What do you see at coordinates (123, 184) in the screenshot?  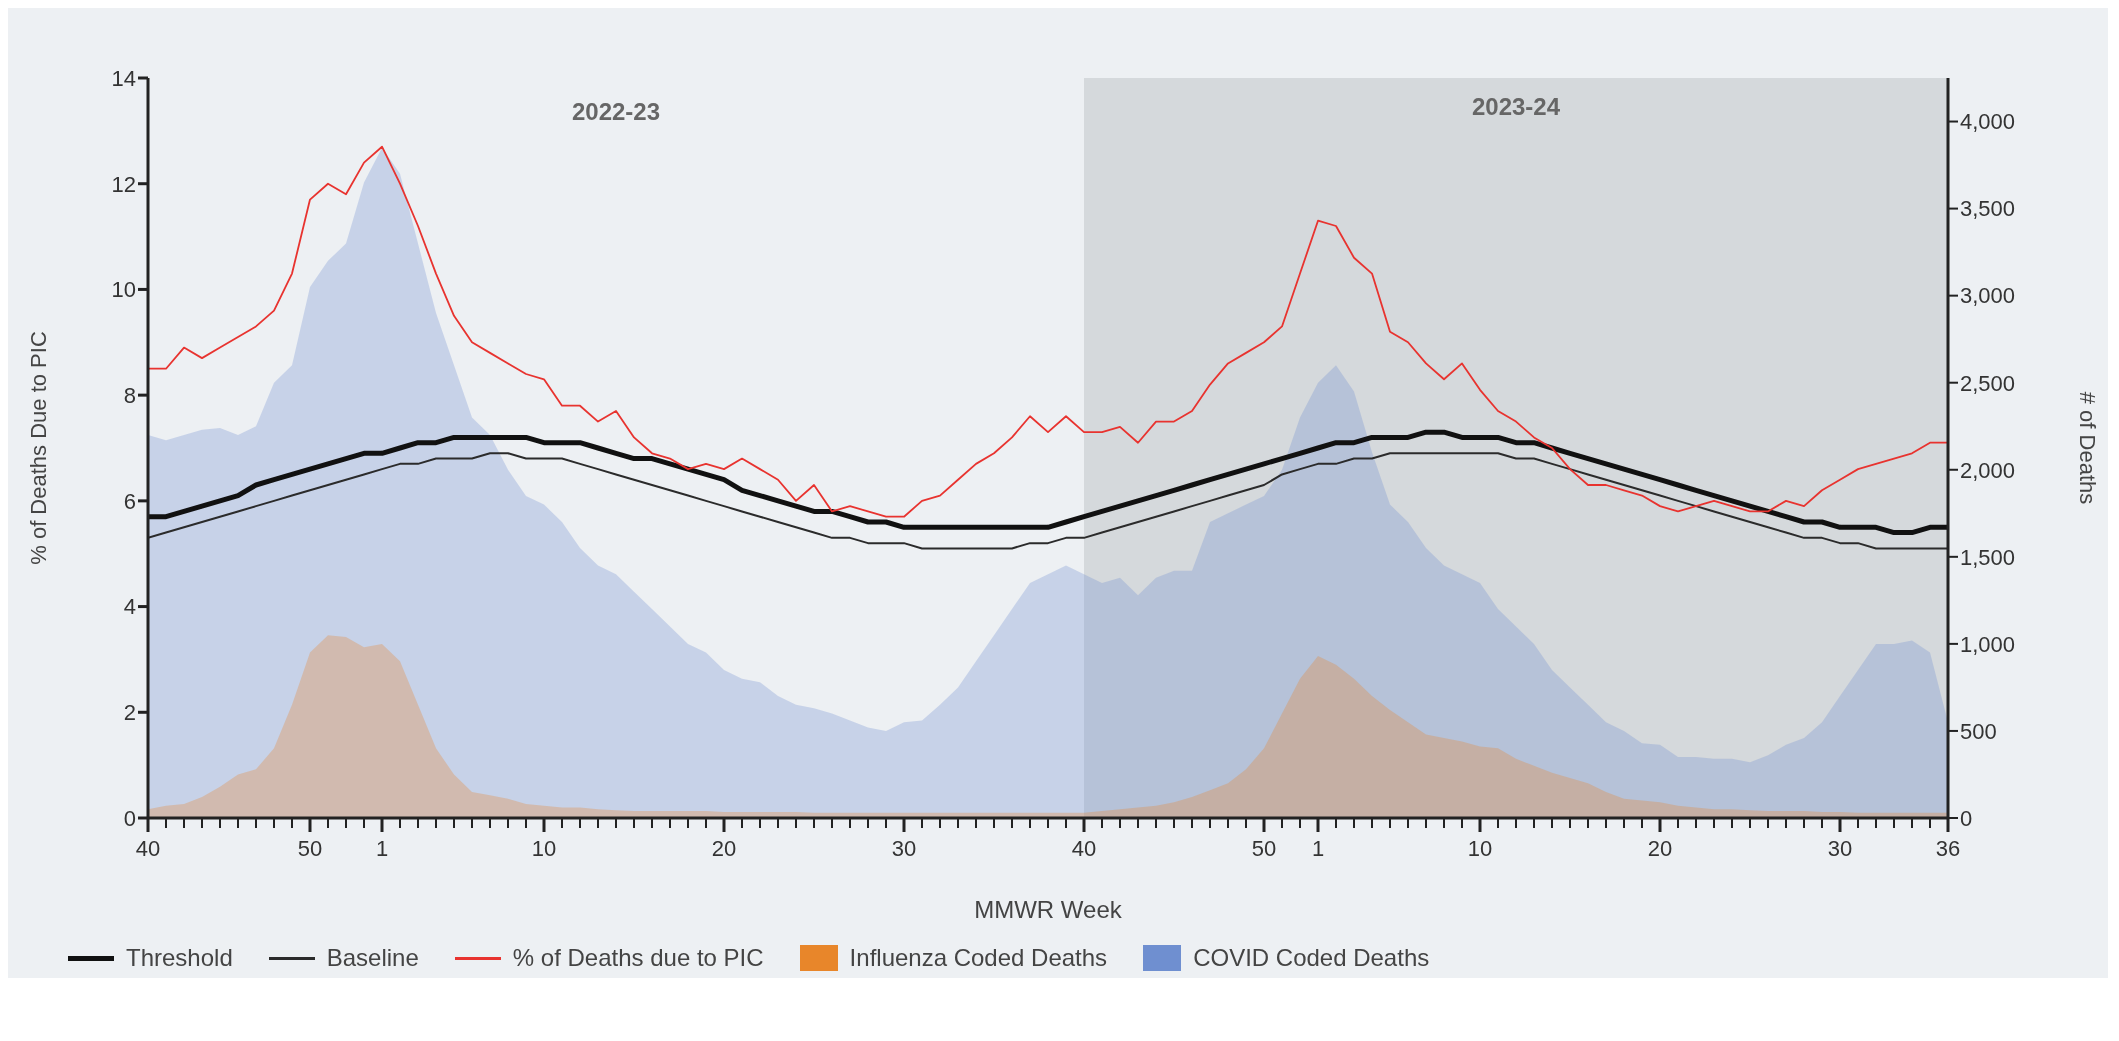 I see `y-tick-label: 12` at bounding box center [123, 184].